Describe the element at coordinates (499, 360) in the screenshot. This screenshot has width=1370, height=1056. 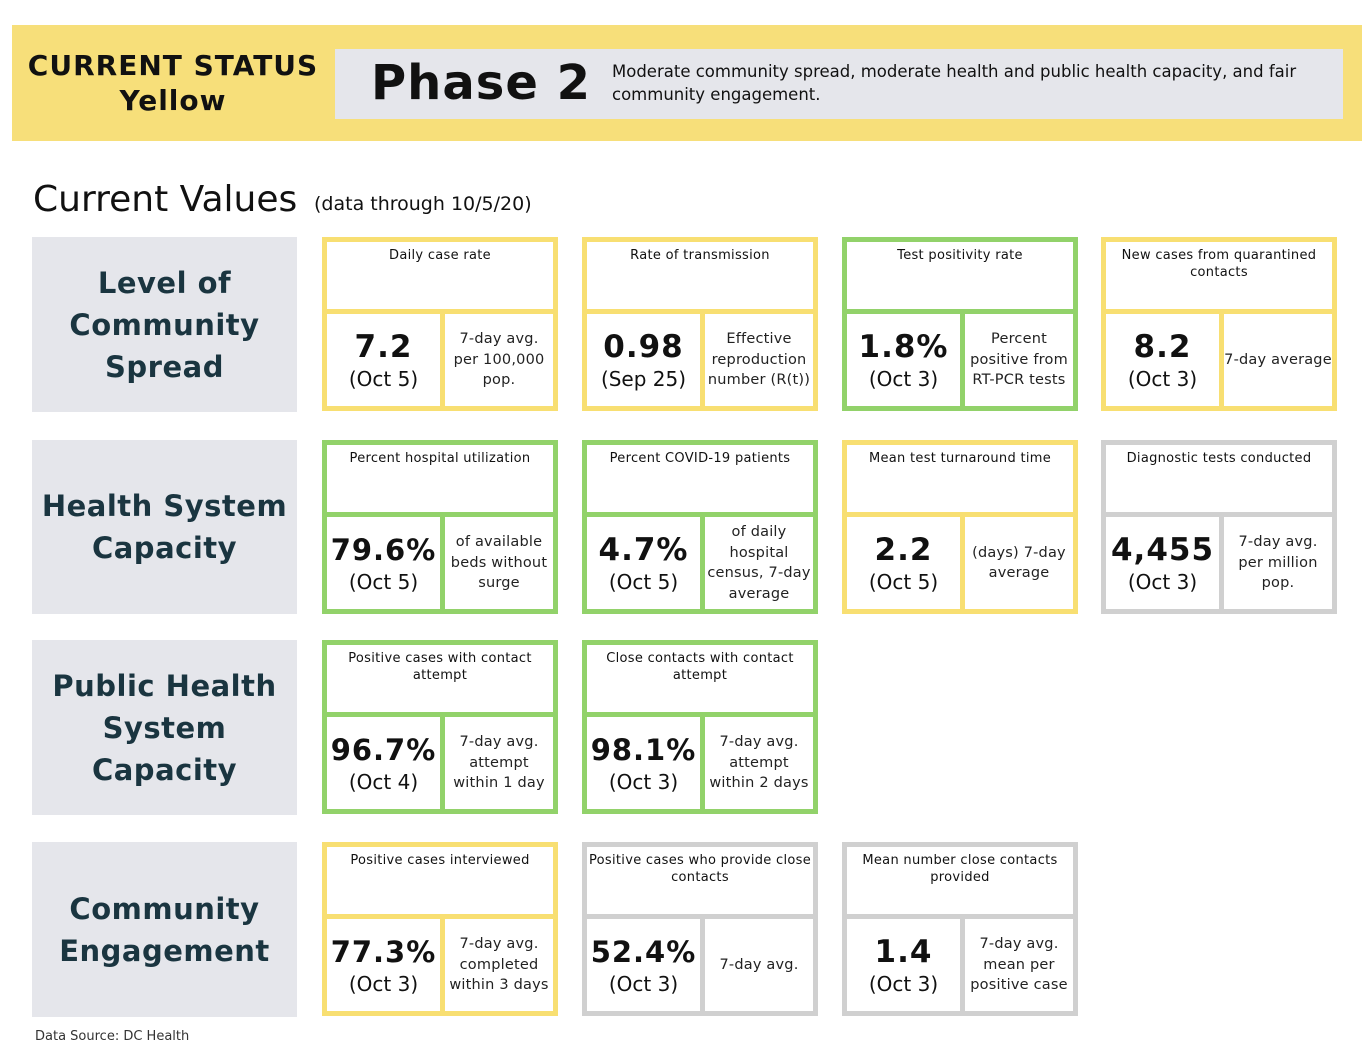
I see `metric-description: 7-day avg. per 100,000 pop.` at that location.